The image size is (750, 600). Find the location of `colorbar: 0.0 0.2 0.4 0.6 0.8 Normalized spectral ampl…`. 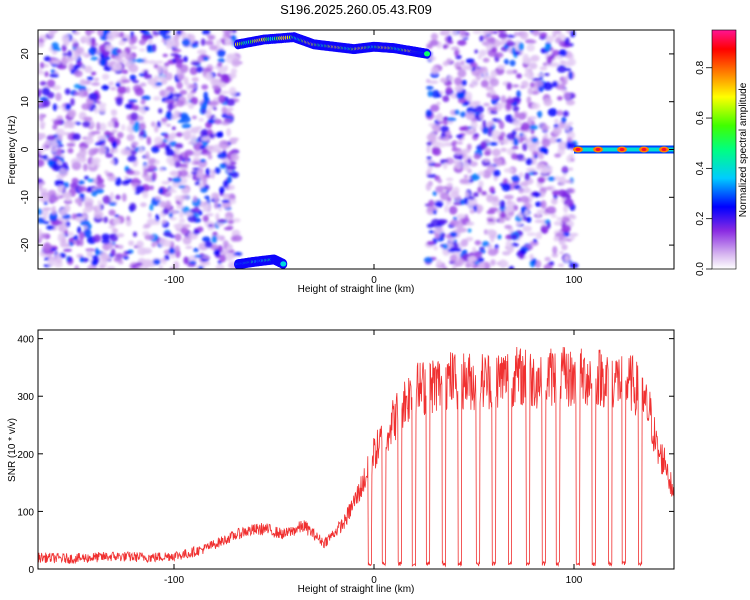

colorbar: 0.0 0.2 0.4 0.6 0.8 Normalized spectral ampl… is located at coordinates (722, 152).